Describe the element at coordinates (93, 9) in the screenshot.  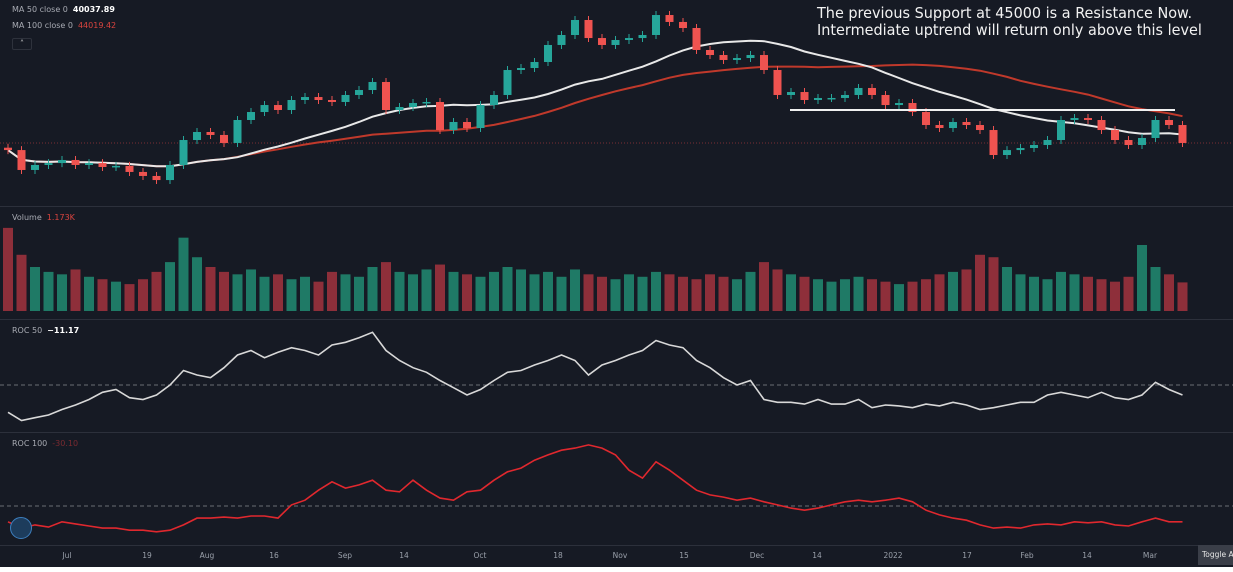
I see `ma50-value: 40037.89` at that location.